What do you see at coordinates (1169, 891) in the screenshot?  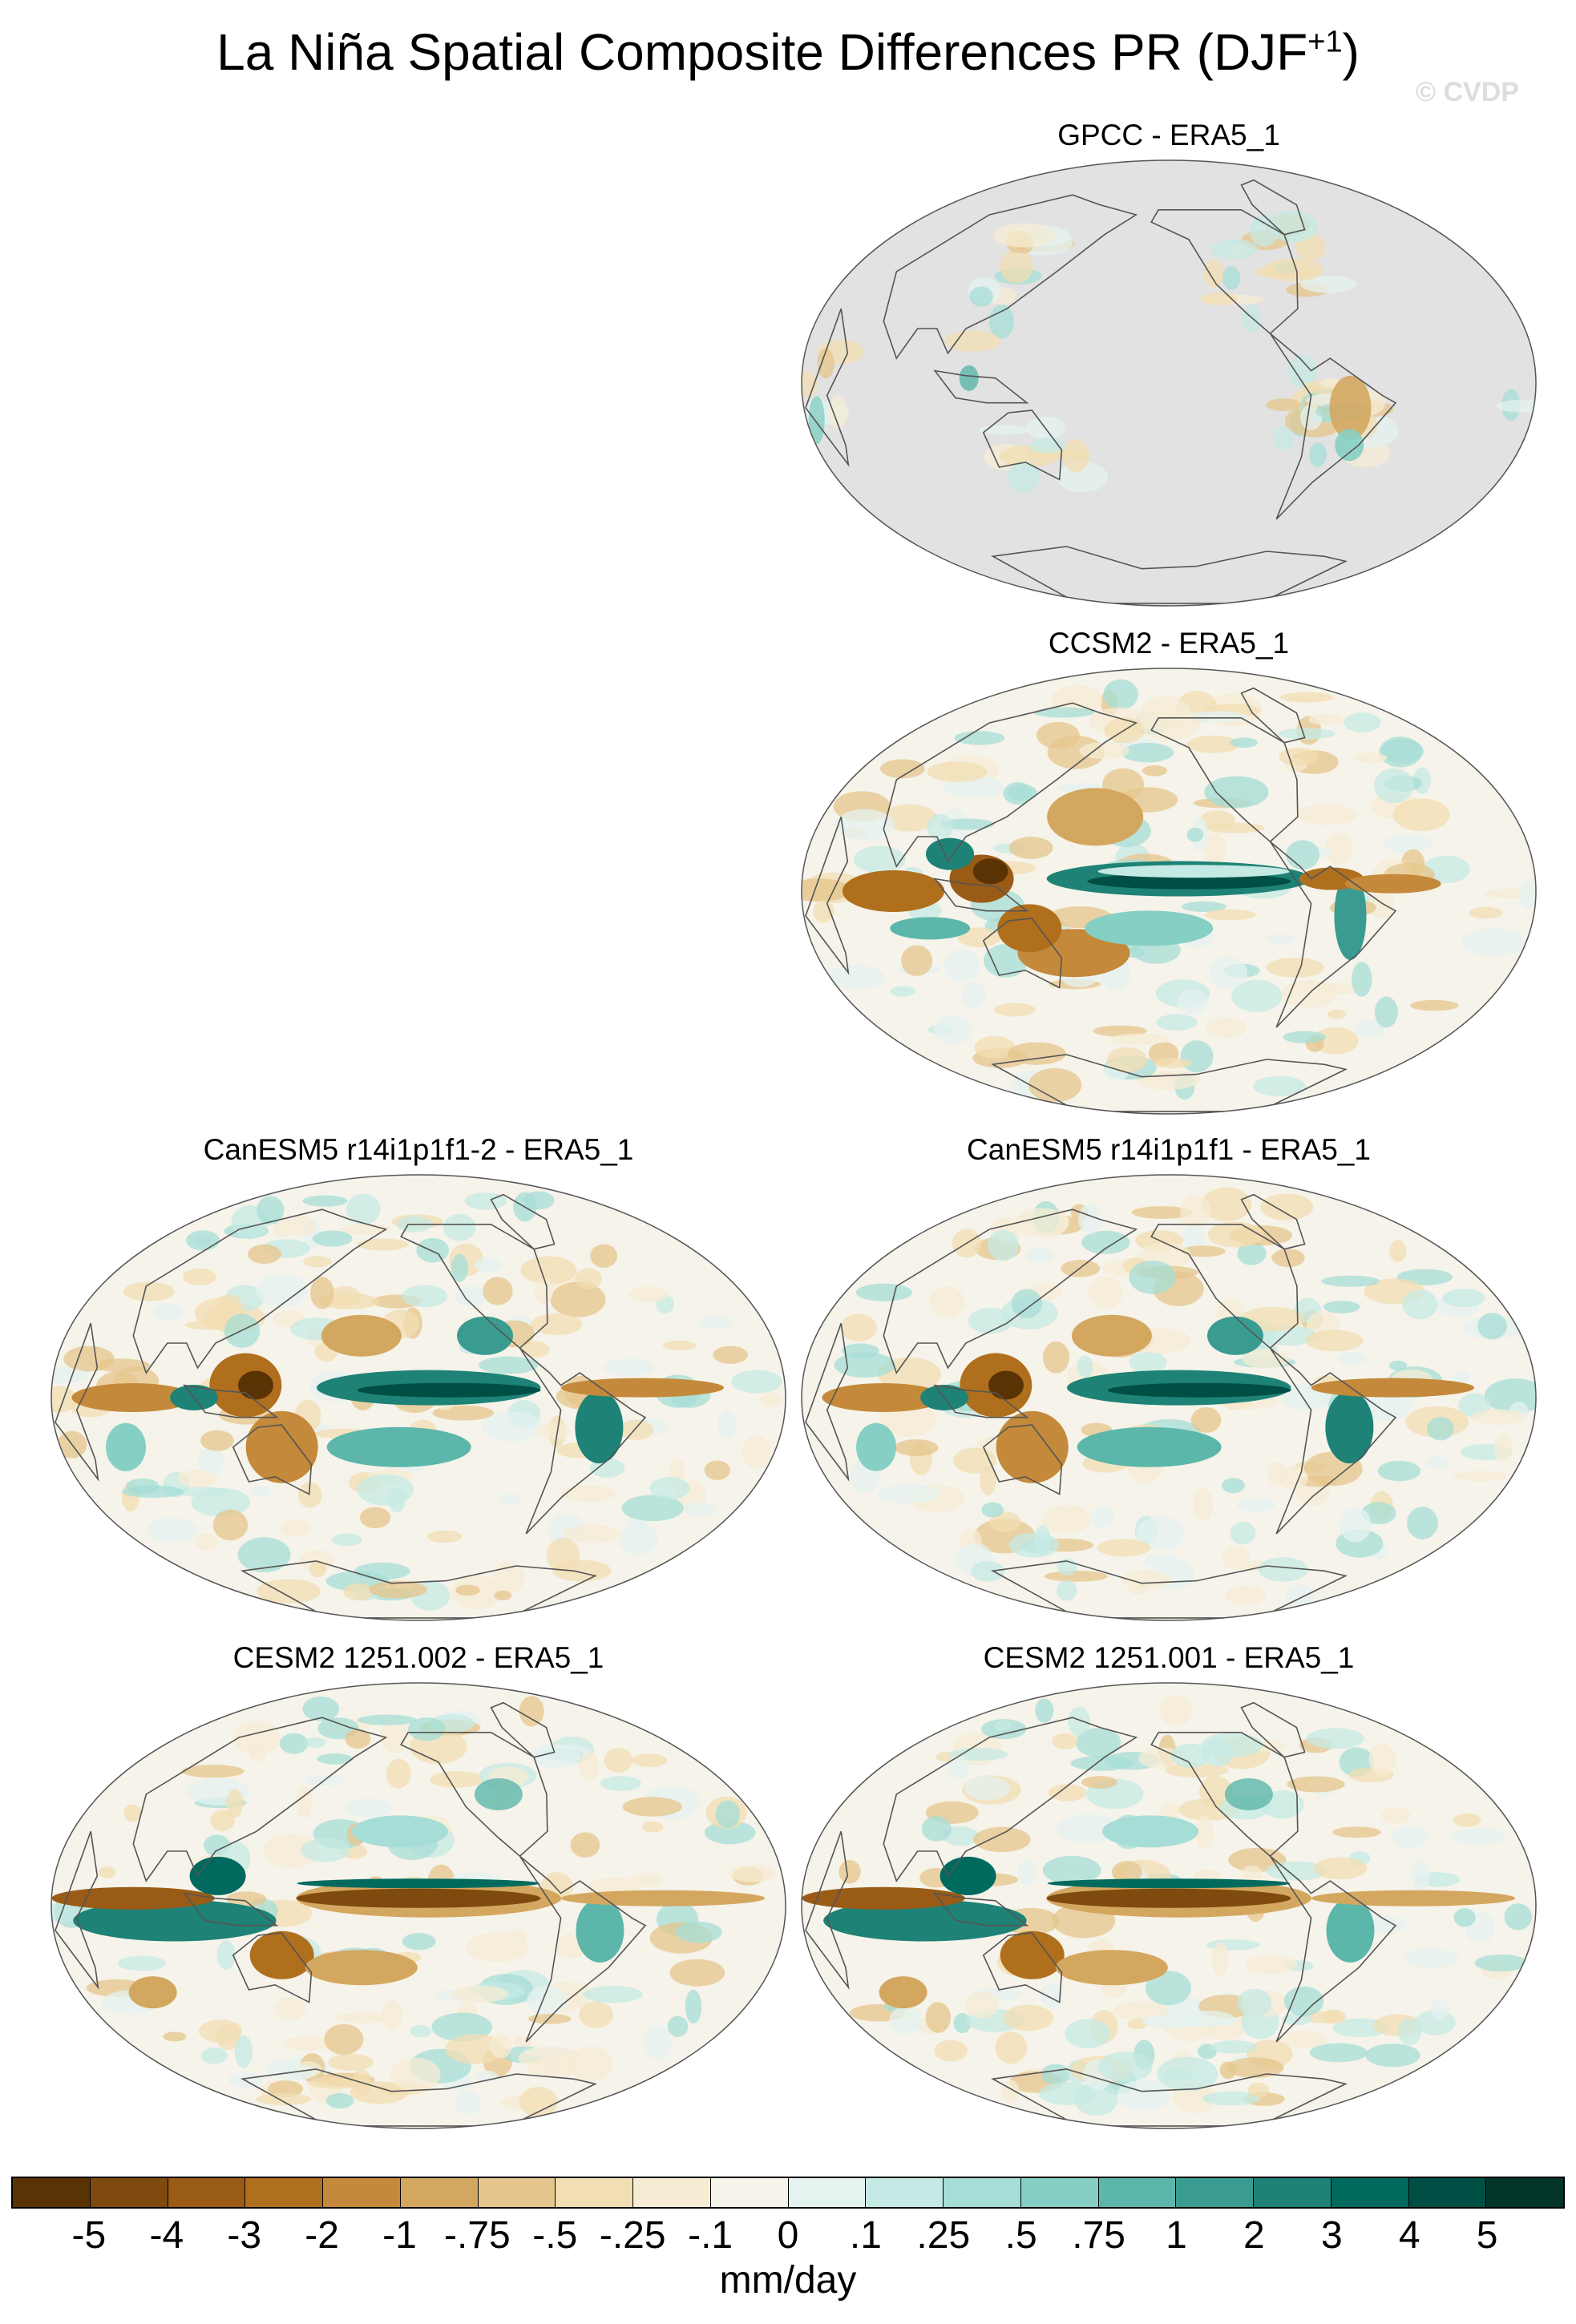 I see `map-panel-ccsm2` at bounding box center [1169, 891].